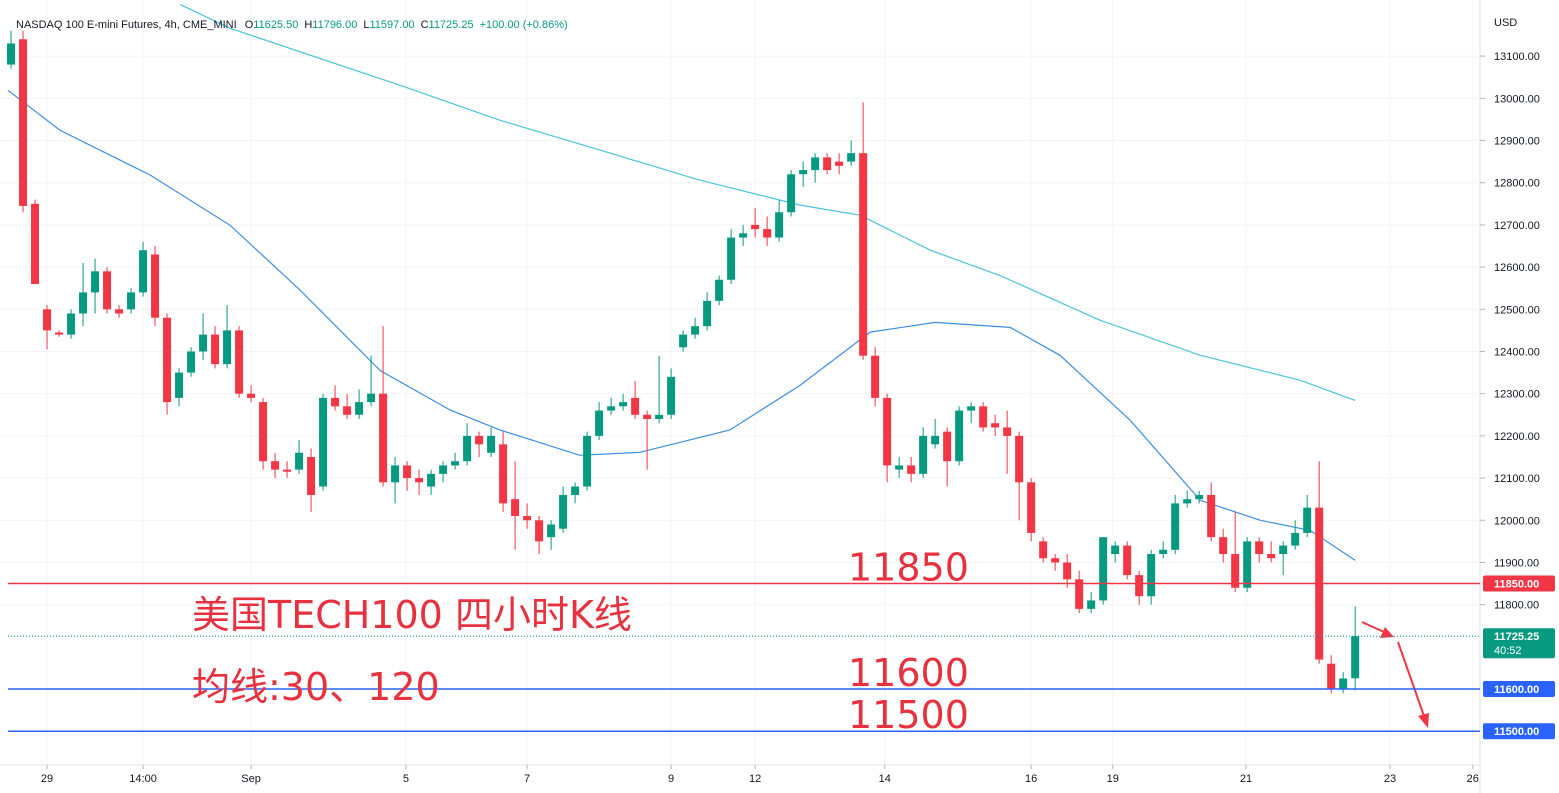 This screenshot has height=793, width=1559. Describe the element at coordinates (1516, 563) in the screenshot. I see `y-tick-label: 11900.00` at that location.